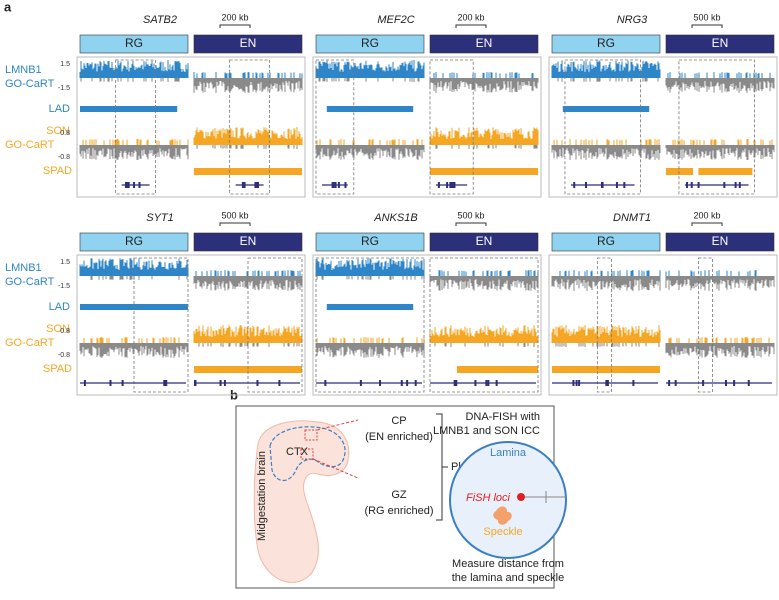 Image resolution: width=779 pixels, height=600 pixels. Describe the element at coordinates (262, 496) in the screenshot. I see `brain-label: Midgestation brain` at that location.